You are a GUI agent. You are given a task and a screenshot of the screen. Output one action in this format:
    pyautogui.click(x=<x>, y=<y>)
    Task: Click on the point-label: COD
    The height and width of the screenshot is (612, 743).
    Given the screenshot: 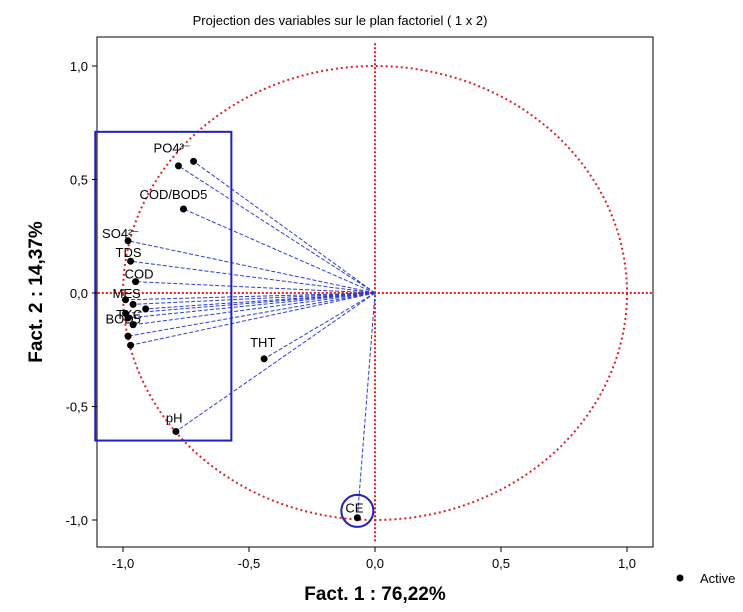 What is the action you would take?
    pyautogui.click(x=139, y=274)
    